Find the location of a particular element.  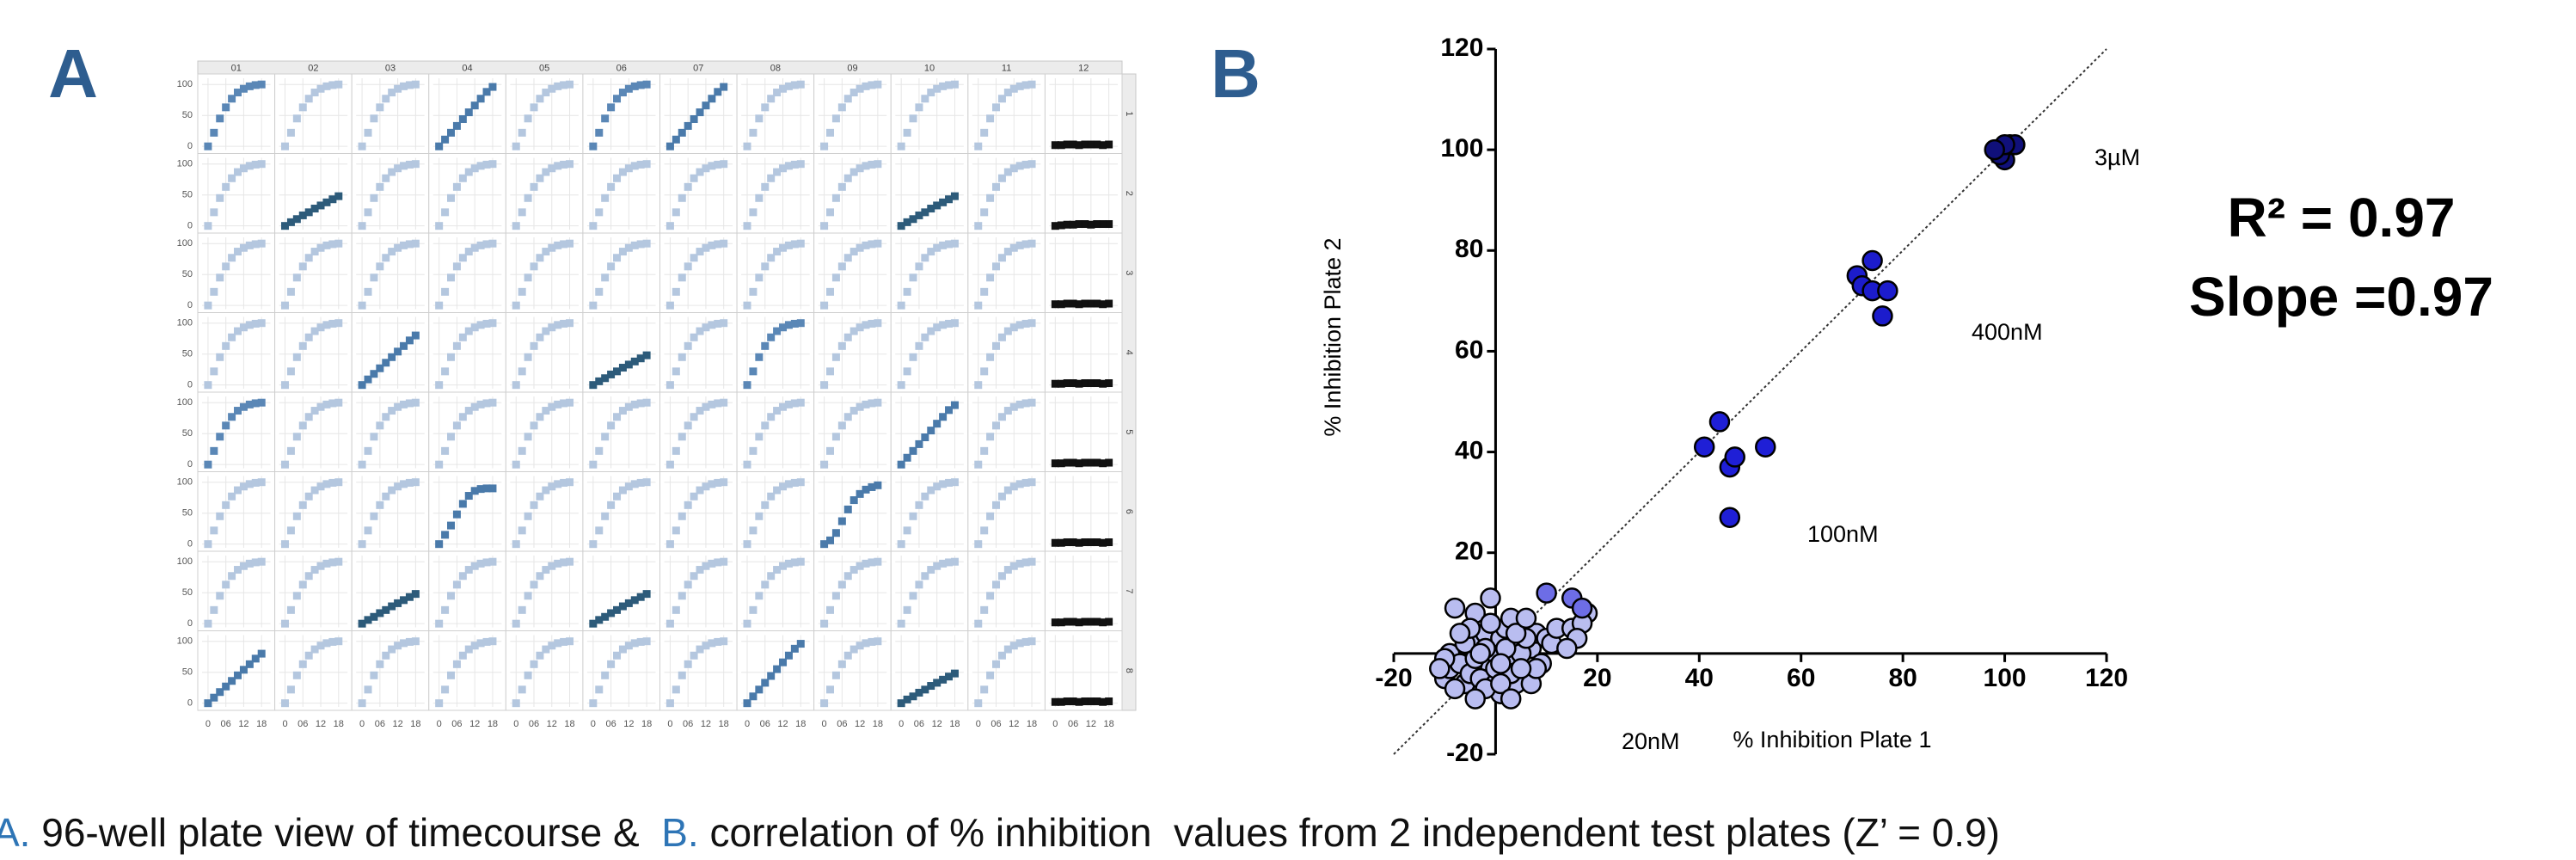

x-tick-label: 0 is located at coordinates (979, 724).